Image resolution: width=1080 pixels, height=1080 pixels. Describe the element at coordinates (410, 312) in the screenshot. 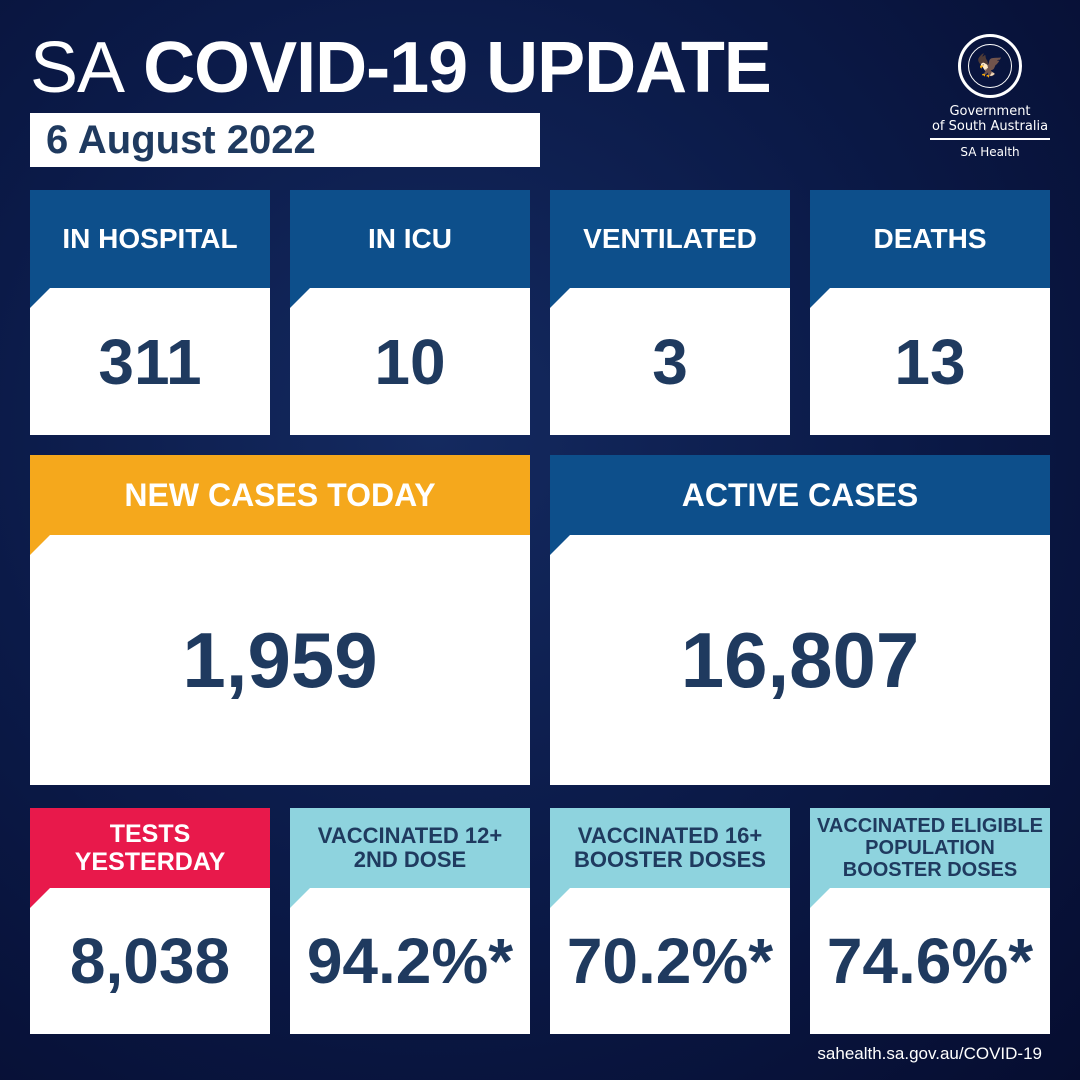

I see `stat-card-in-icu: IN ICU 10` at that location.